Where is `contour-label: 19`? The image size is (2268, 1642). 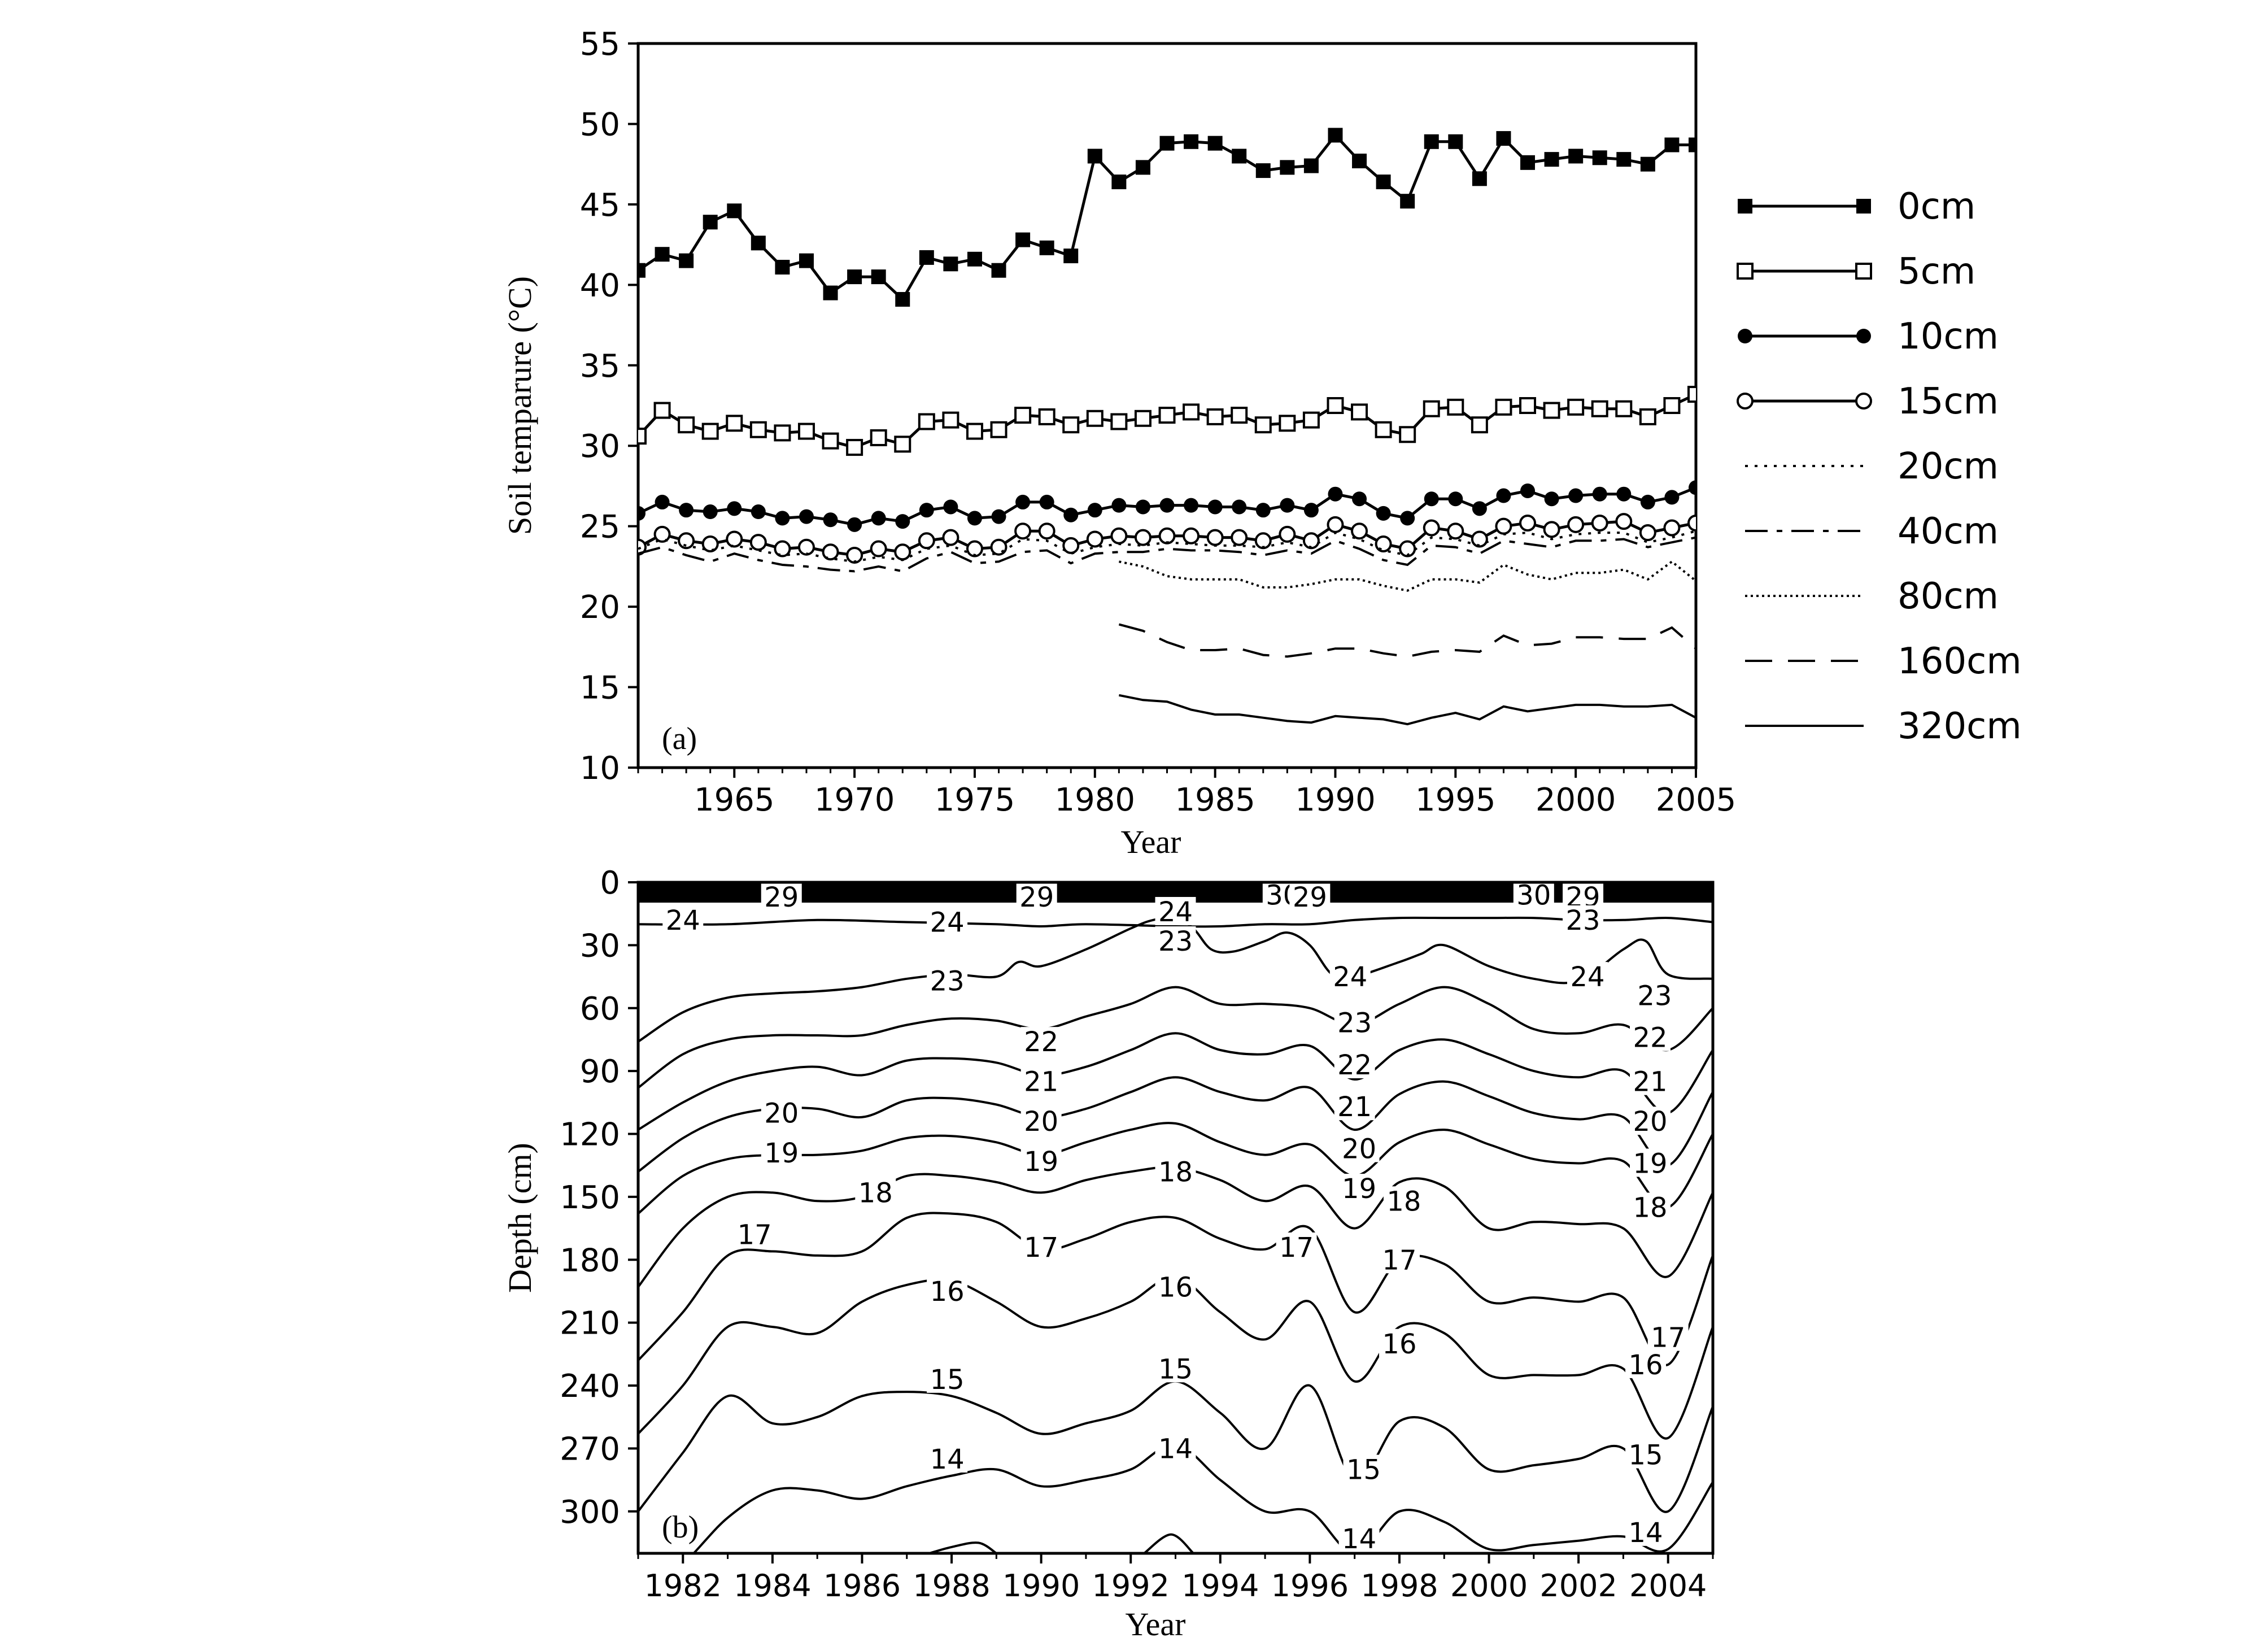 contour-label: 19 is located at coordinates (1041, 1162).